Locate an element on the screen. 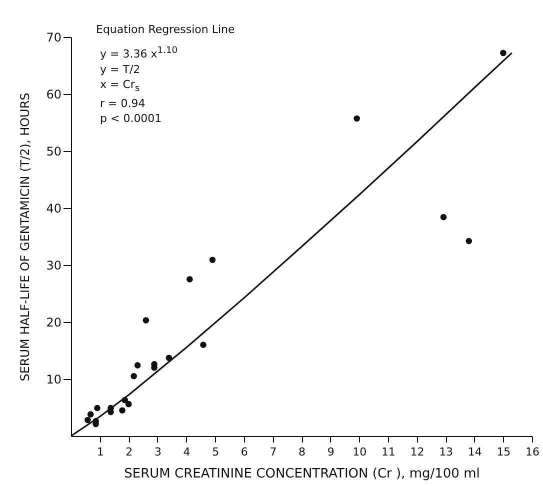 This screenshot has height=486, width=543. x-tick-label: 7 is located at coordinates (273, 452).